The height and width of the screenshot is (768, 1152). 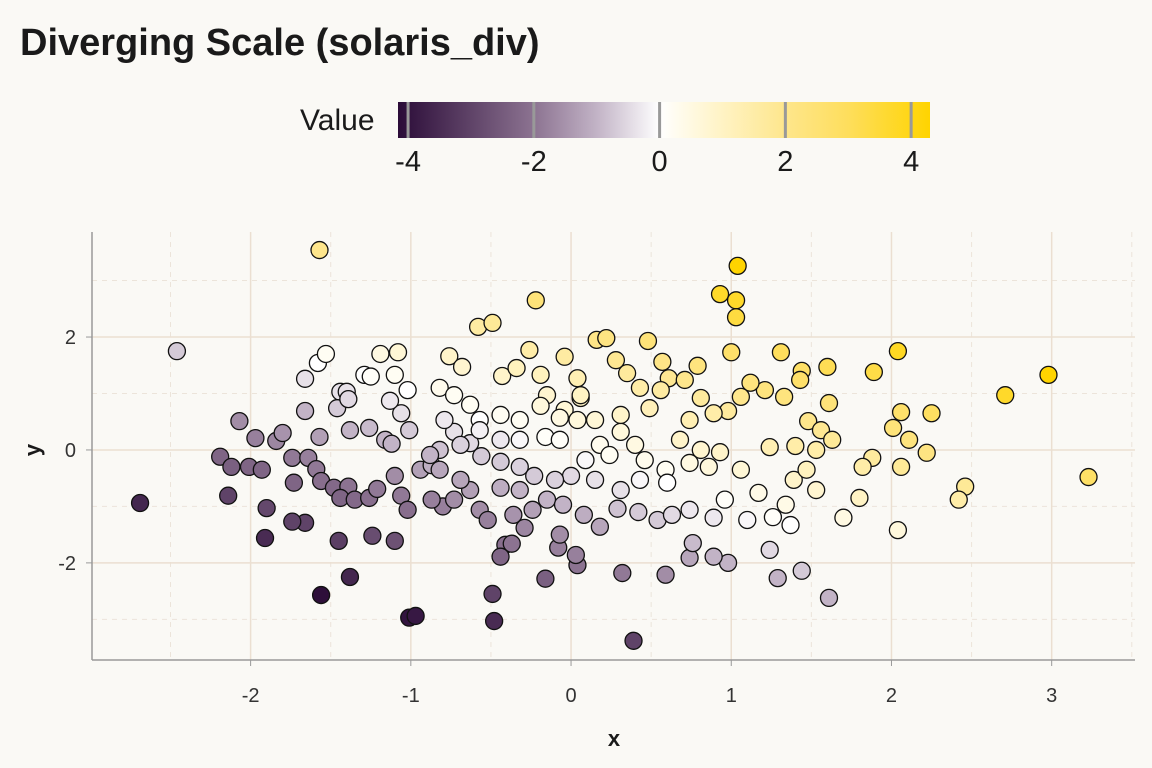 What do you see at coordinates (731, 696) in the screenshot?
I see `x-tick-label: 1` at bounding box center [731, 696].